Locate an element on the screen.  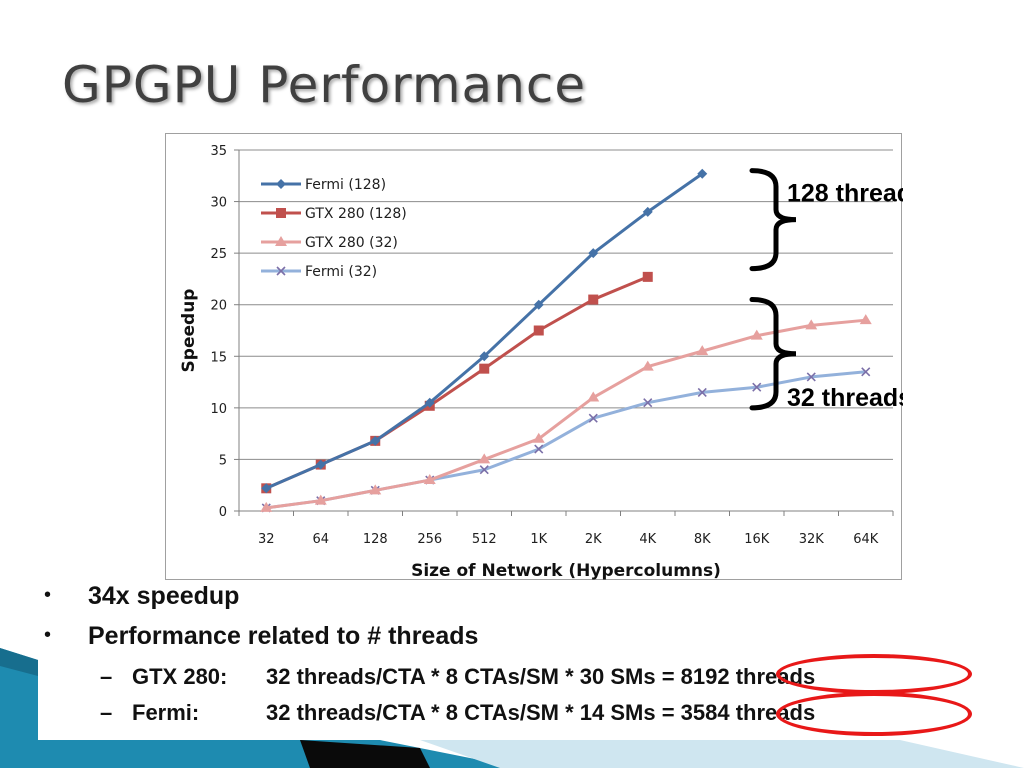
y-tick-label: 35 is located at coordinates (218, 151).